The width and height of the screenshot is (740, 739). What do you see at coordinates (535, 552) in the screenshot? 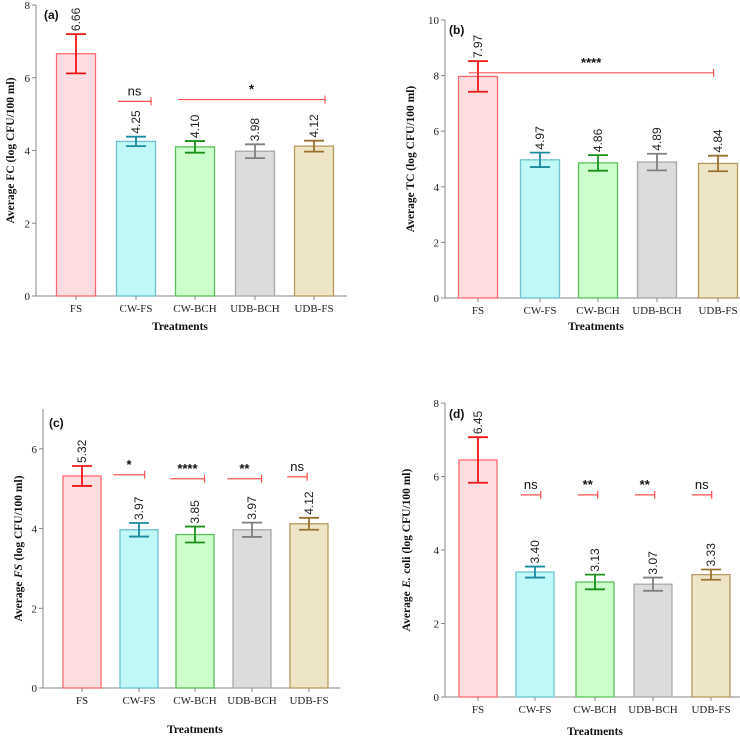
I see `value-label: 3.40` at bounding box center [535, 552].